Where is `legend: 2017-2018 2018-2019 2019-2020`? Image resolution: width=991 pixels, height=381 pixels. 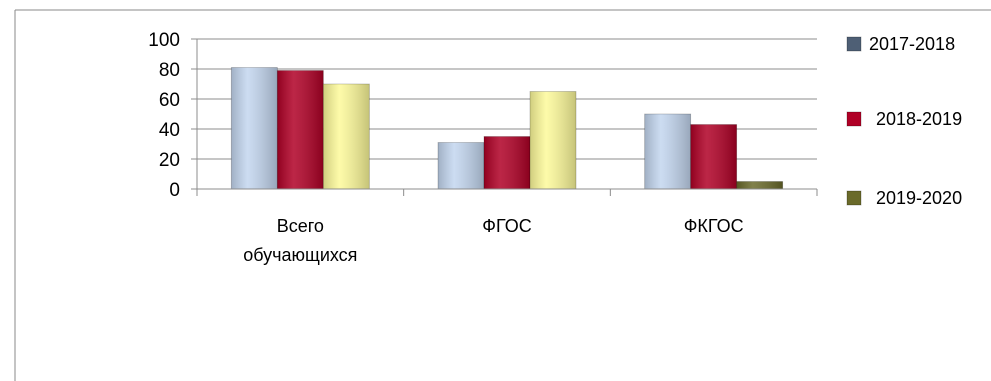 legend: 2017-2018 2018-2019 2019-2020 is located at coordinates (904, 121).